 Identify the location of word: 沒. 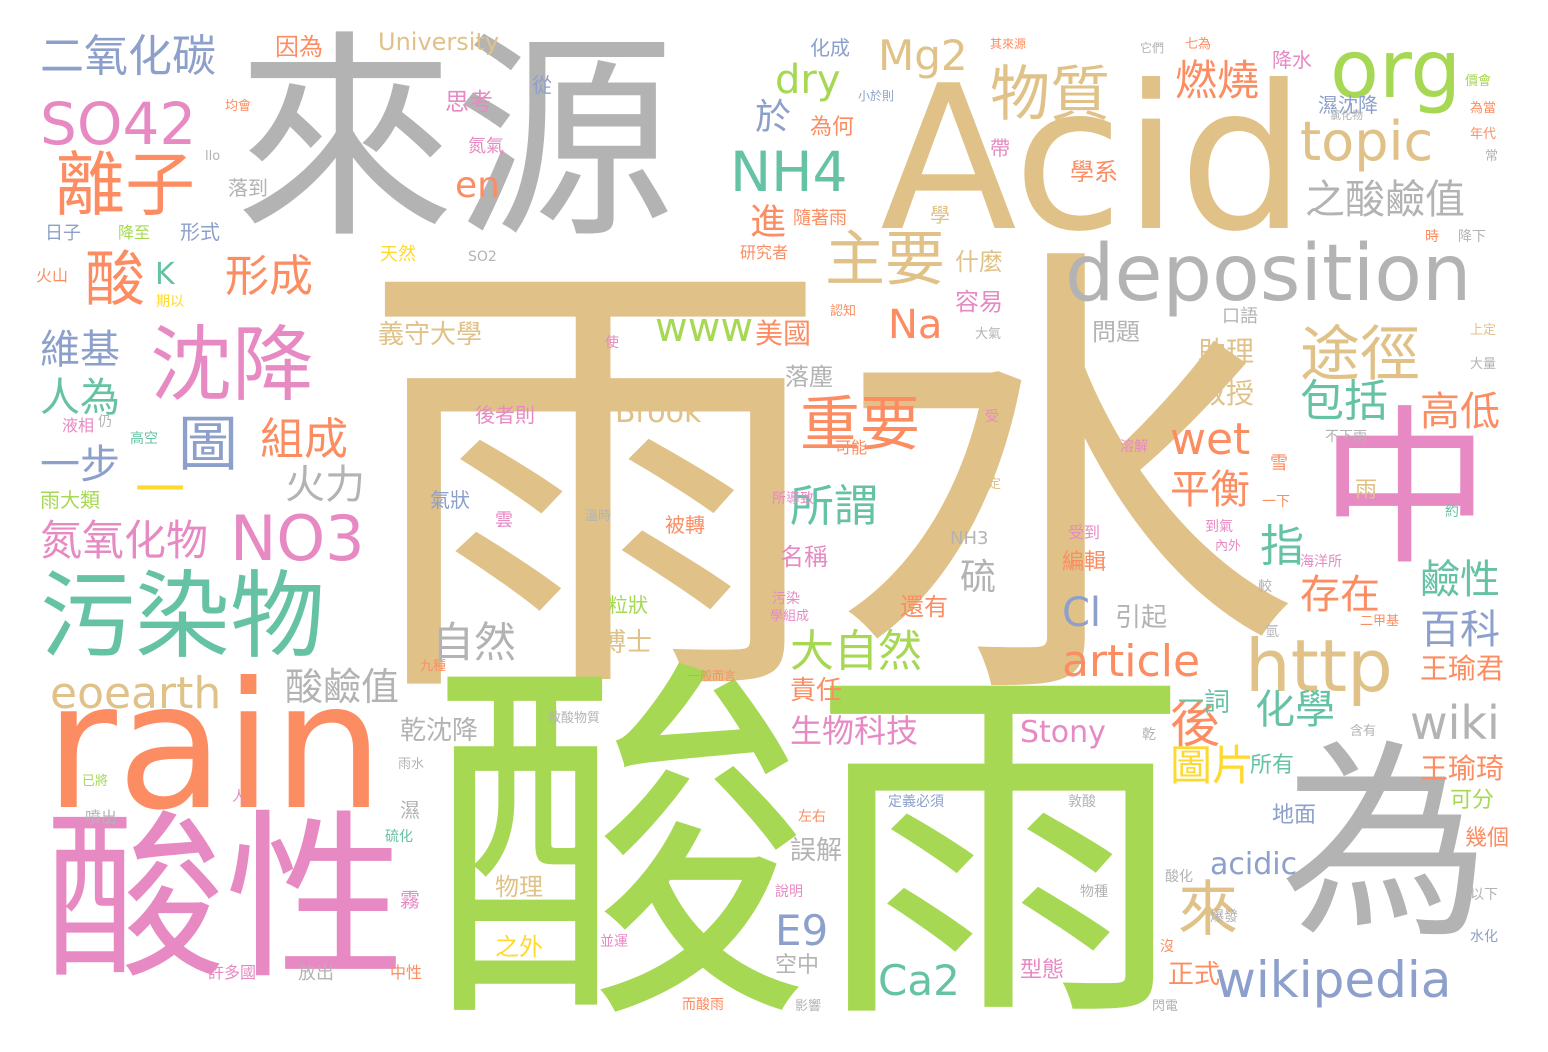
(1167, 947).